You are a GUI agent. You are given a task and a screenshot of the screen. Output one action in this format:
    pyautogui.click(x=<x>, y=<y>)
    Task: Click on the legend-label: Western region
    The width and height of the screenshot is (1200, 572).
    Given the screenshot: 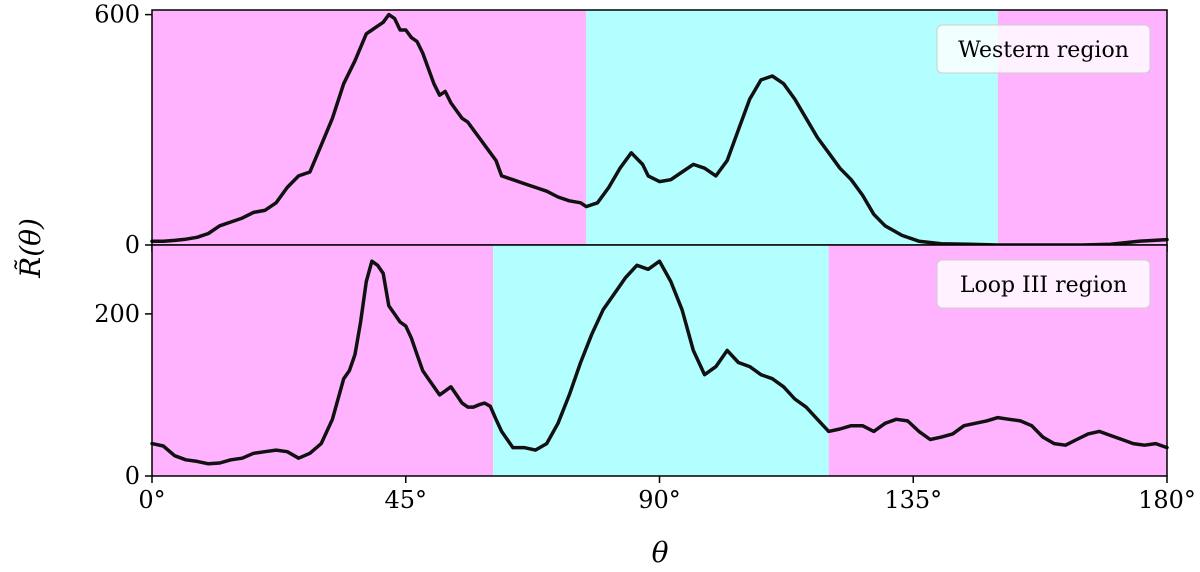 What is the action you would take?
    pyautogui.click(x=1043, y=50)
    